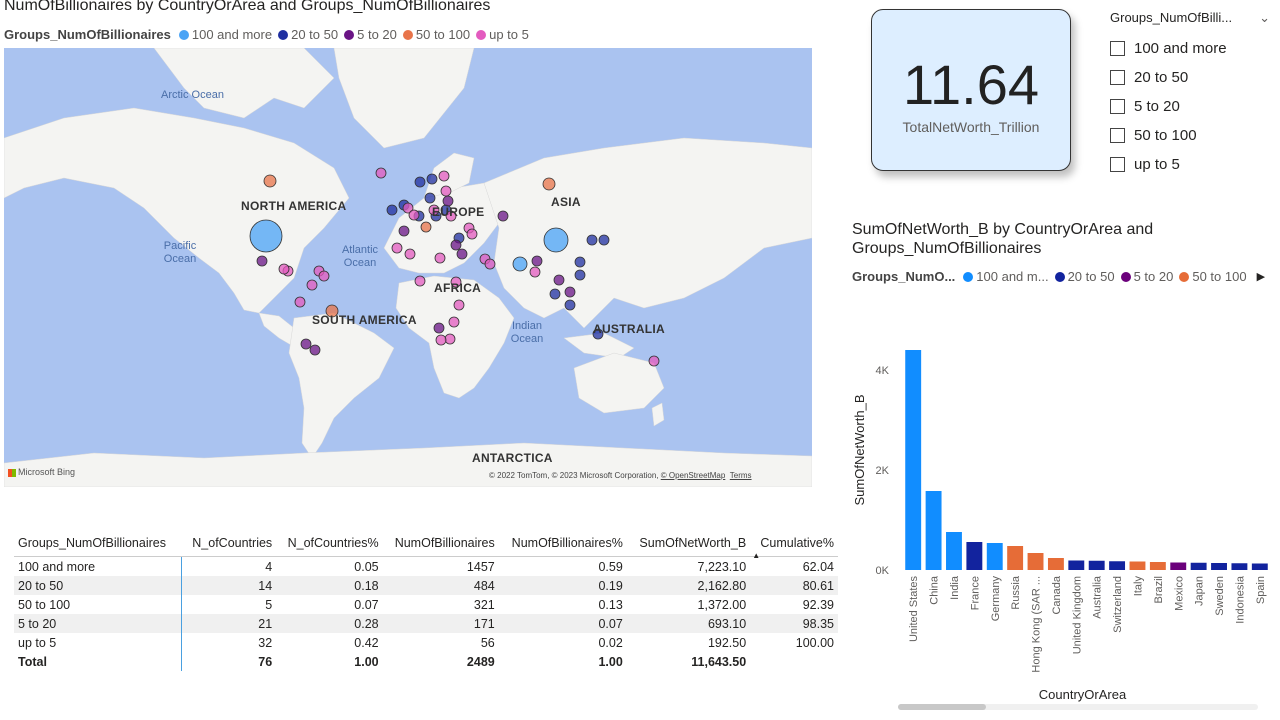  What do you see at coordinates (562, 543) in the screenshot?
I see `column-header: NumOfBillionaires%` at bounding box center [562, 543].